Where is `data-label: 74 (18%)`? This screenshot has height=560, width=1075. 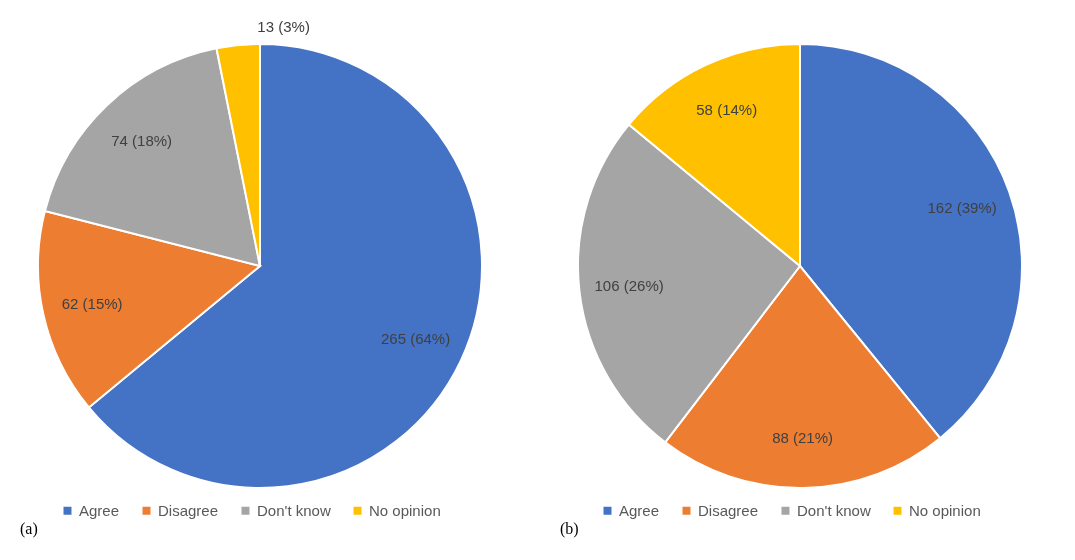
data-label: 74 (18%) is located at coordinates (142, 141).